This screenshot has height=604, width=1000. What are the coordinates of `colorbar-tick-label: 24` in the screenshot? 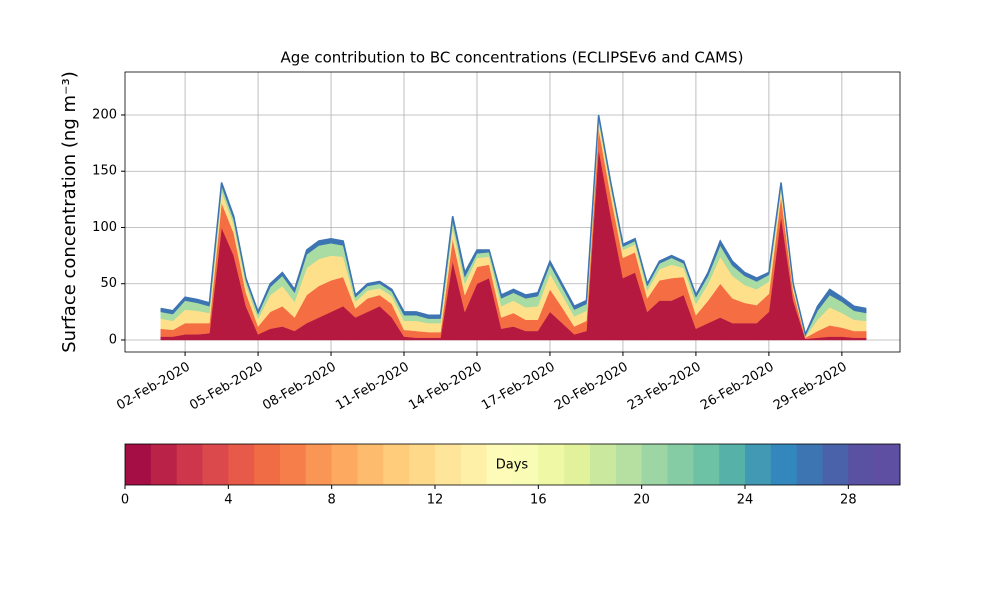 It's located at (745, 500).